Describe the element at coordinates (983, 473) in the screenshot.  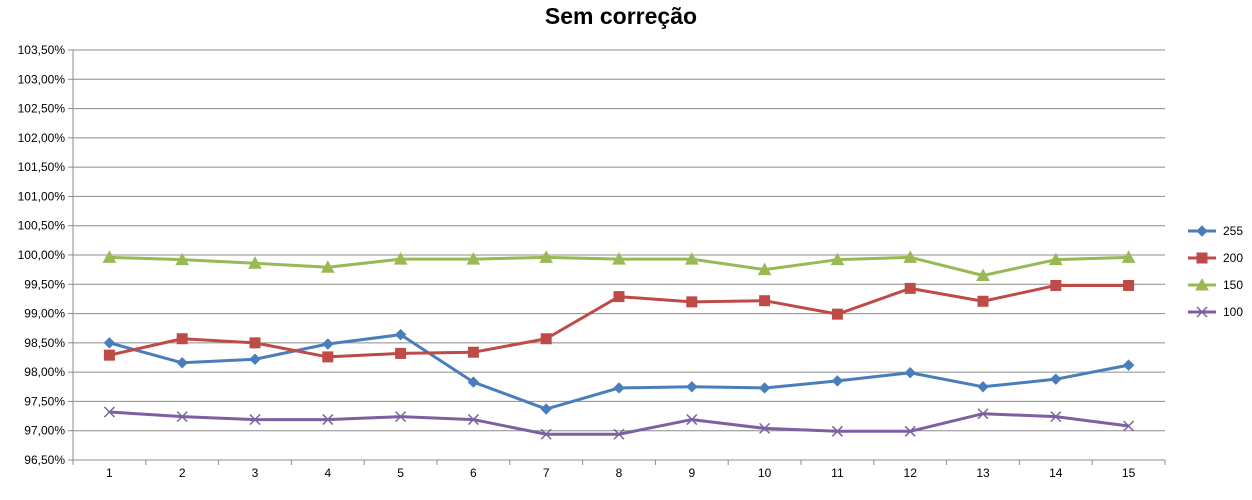
I see `x-tick-label: 13` at that location.